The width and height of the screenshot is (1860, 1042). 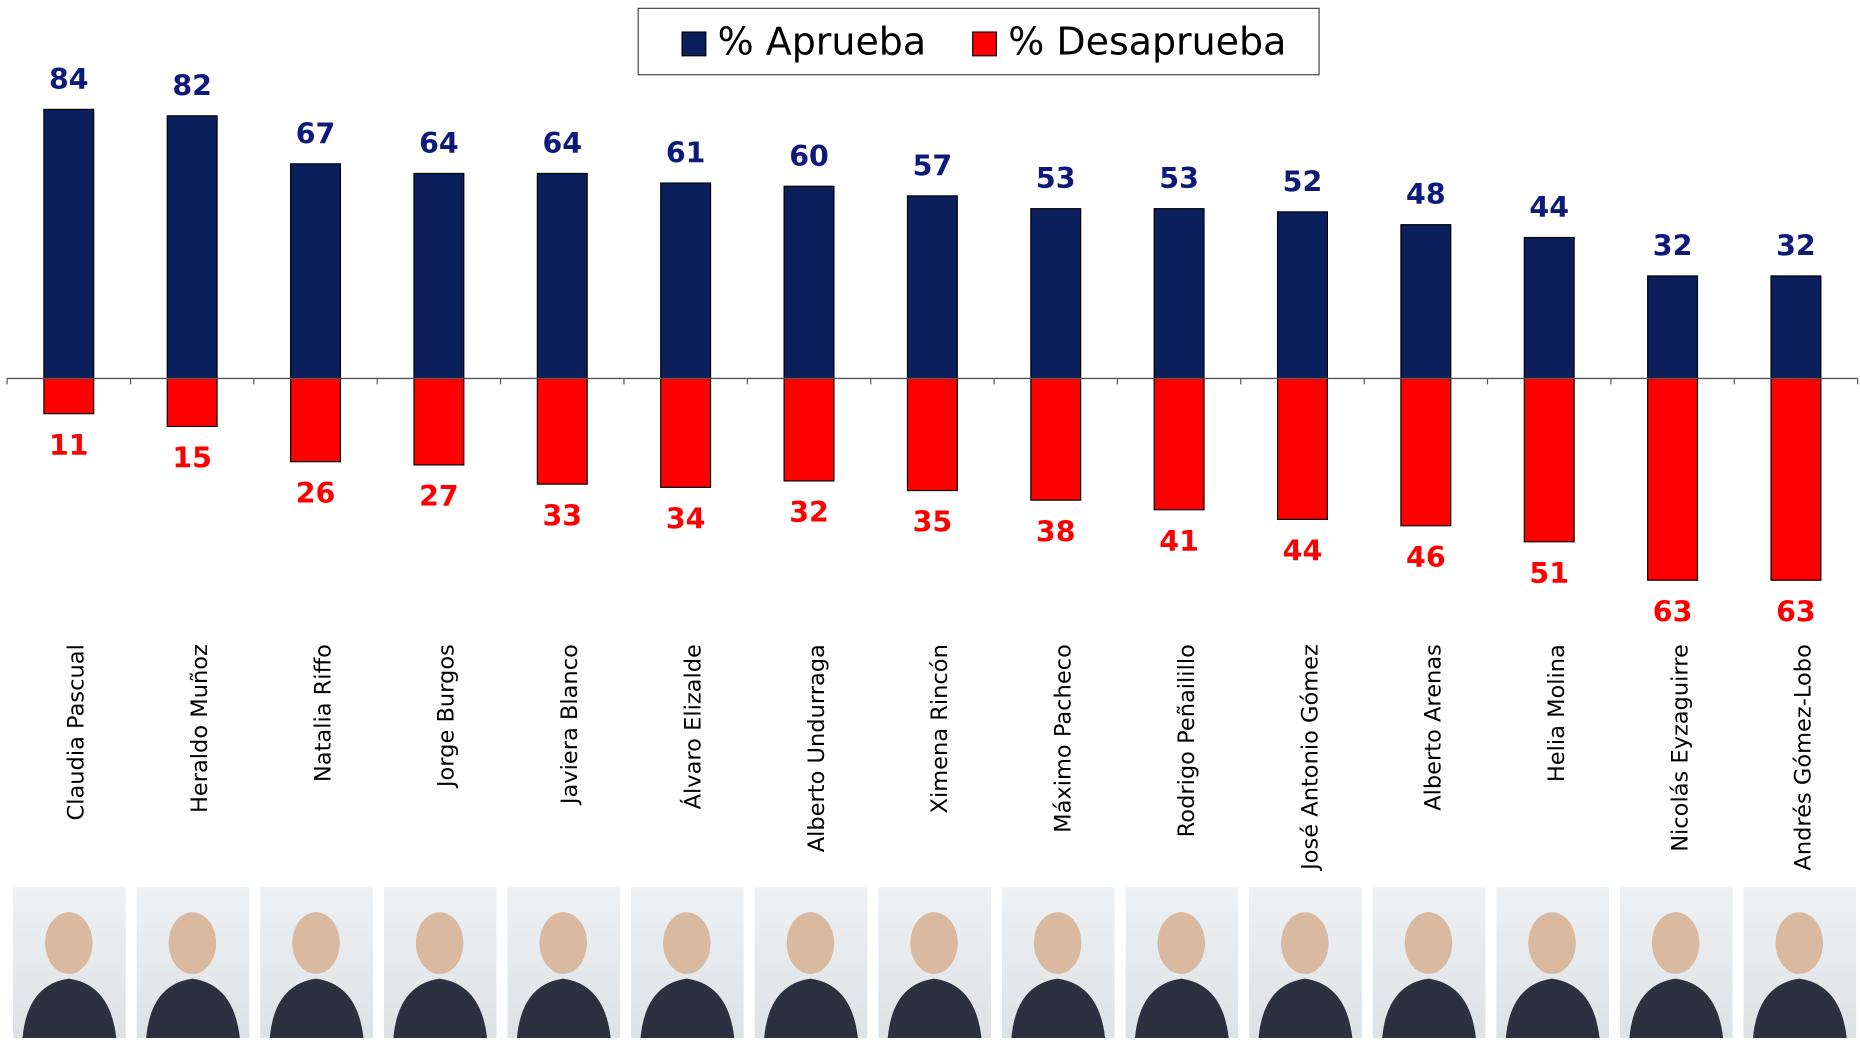 I want to click on category-label: Jorge Burgos, so click(x=447, y=716).